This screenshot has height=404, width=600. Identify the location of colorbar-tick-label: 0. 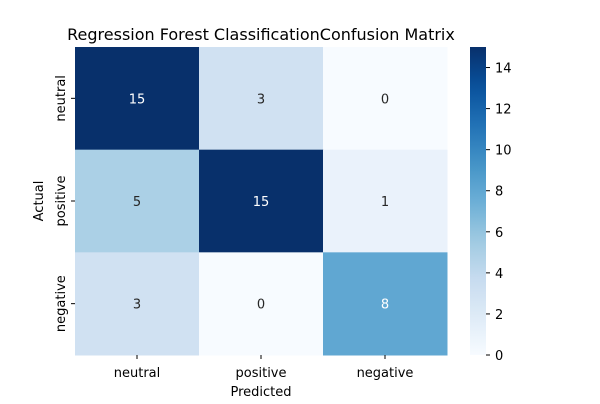
(499, 356).